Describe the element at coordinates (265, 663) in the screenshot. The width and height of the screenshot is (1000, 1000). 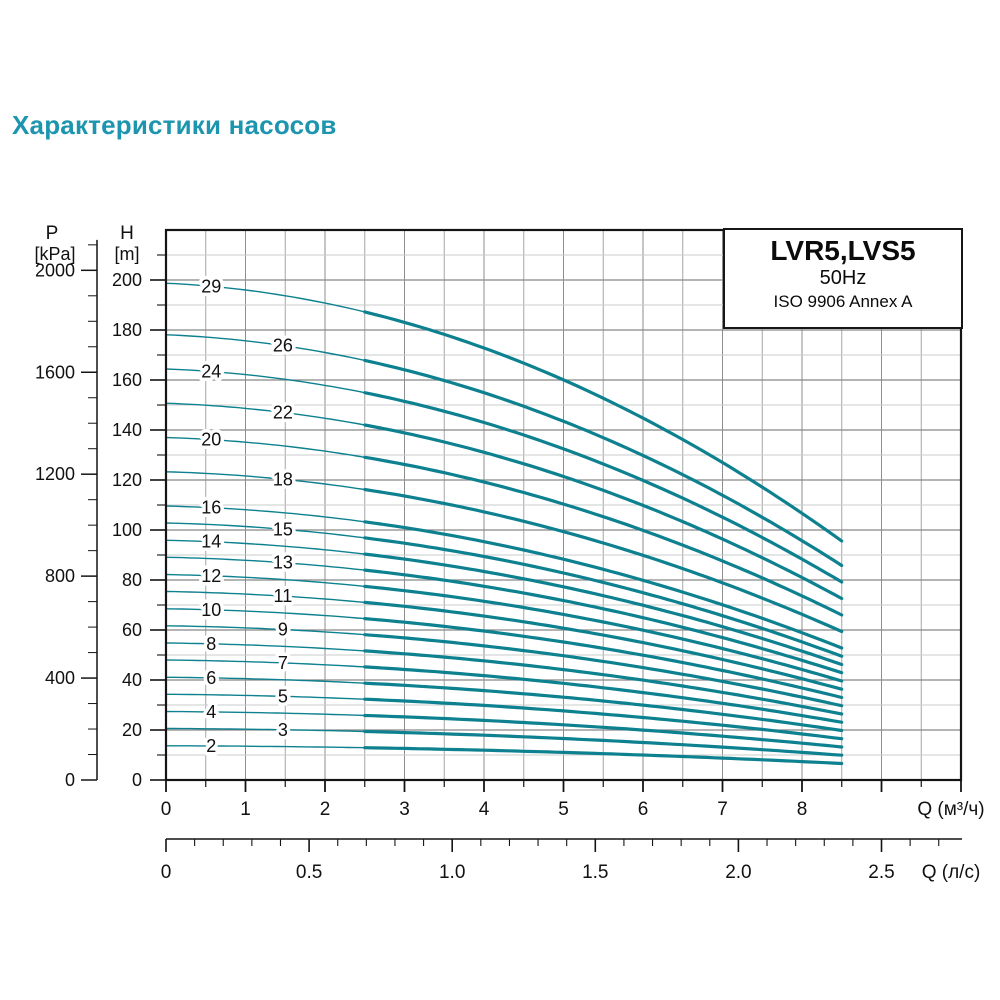
I see `pump-curve-7-thin` at that location.